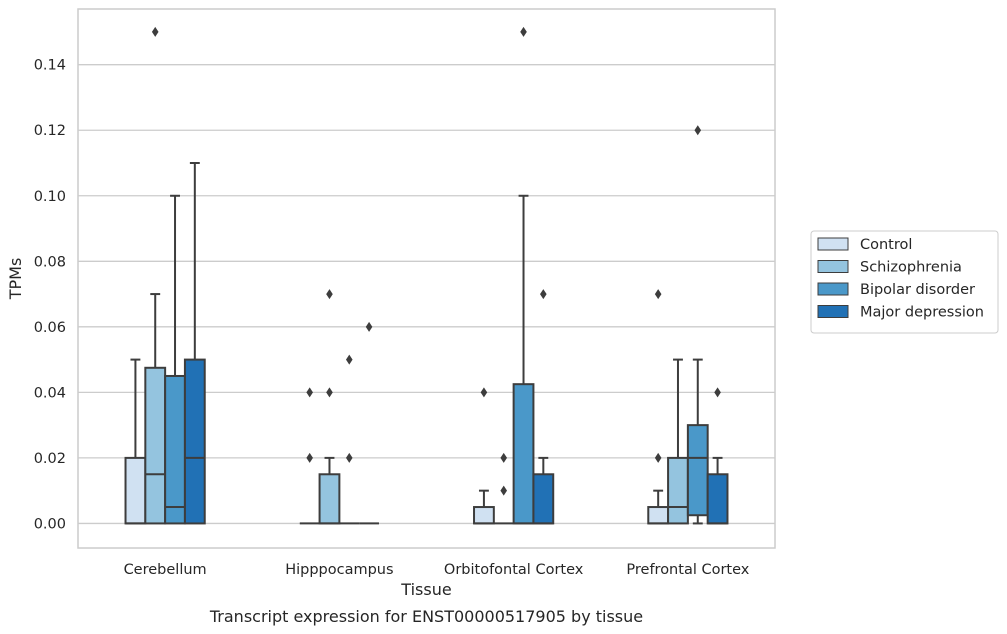 This screenshot has height=634, width=1007. Describe the element at coordinates (50, 197) in the screenshot. I see `y-tick-label: 0.10` at that location.